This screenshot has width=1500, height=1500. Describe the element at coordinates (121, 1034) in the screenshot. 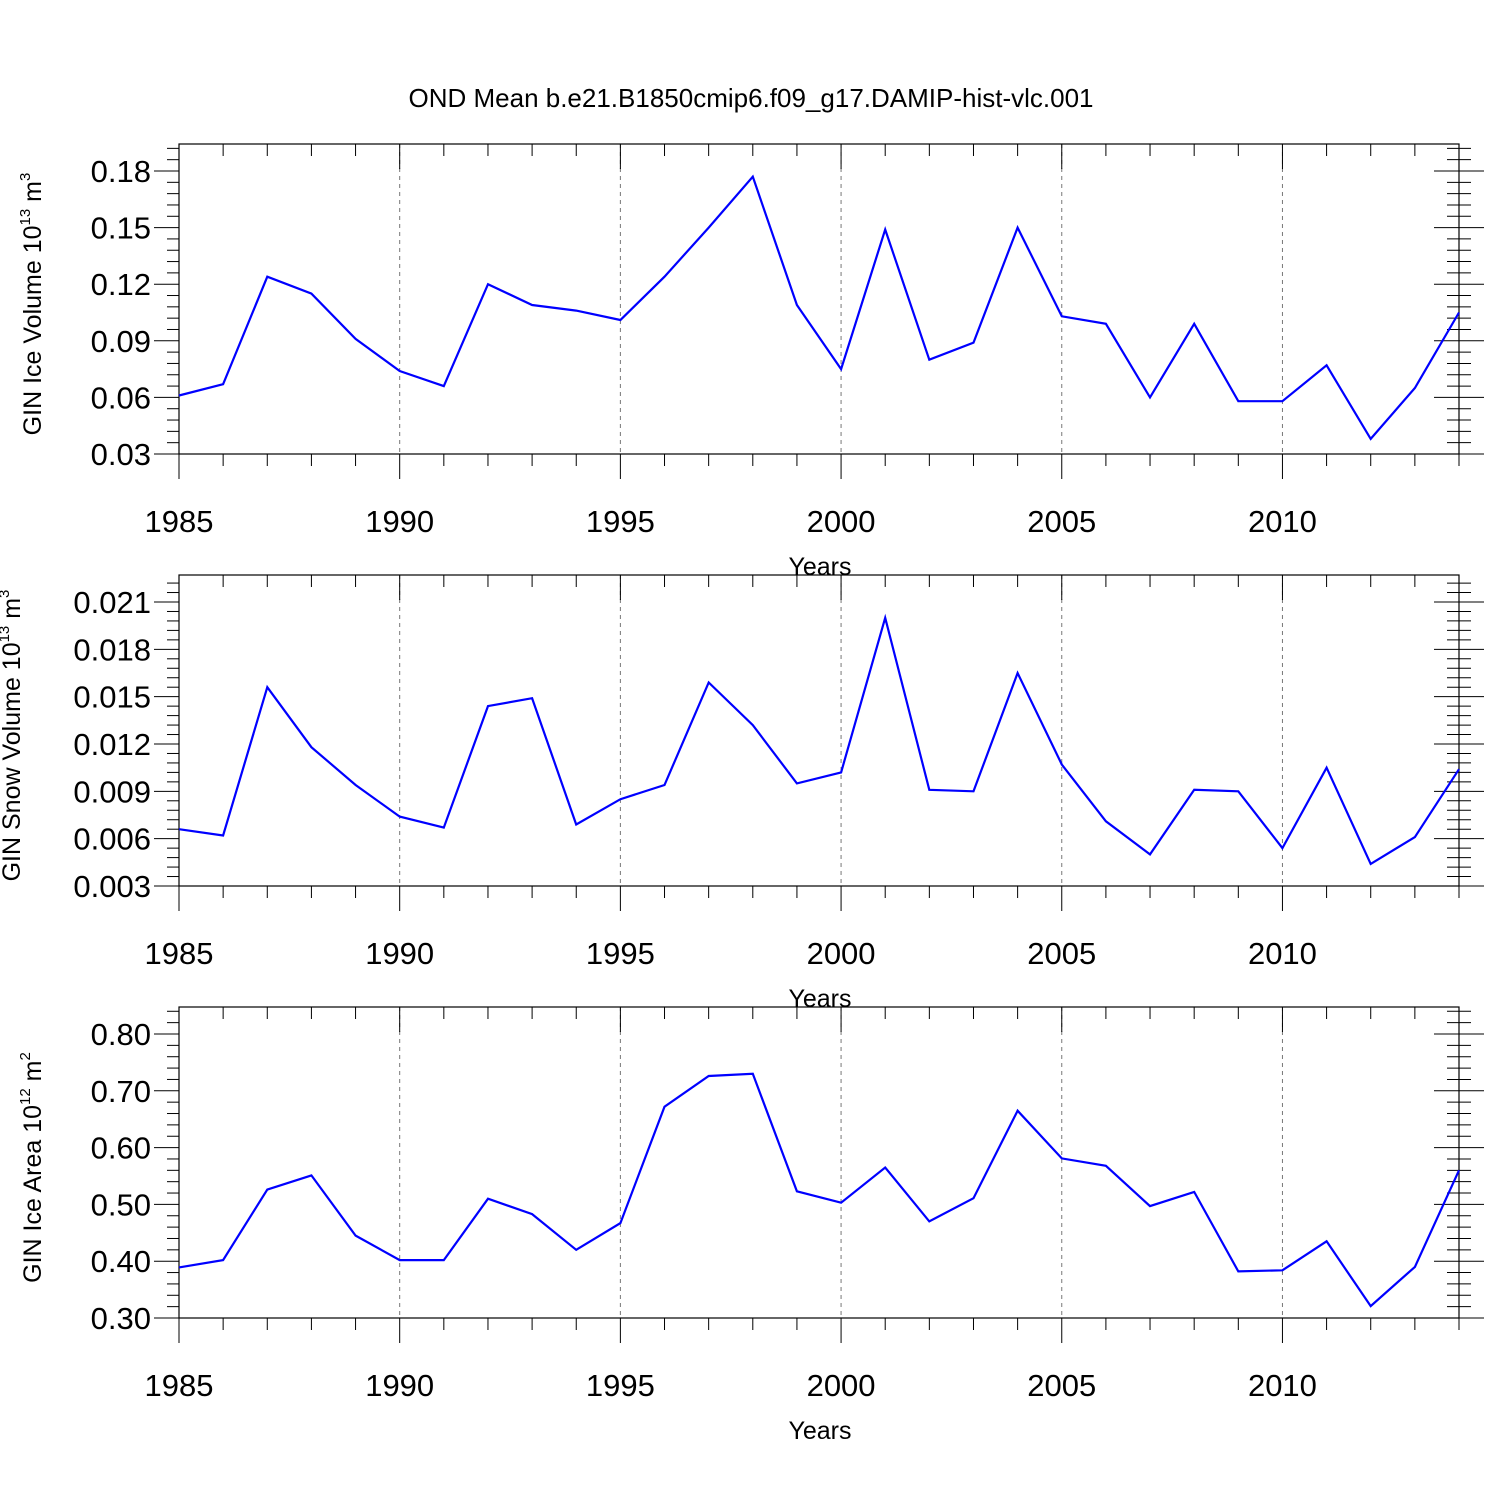

I see `y-tick-label: 0.80` at that location.